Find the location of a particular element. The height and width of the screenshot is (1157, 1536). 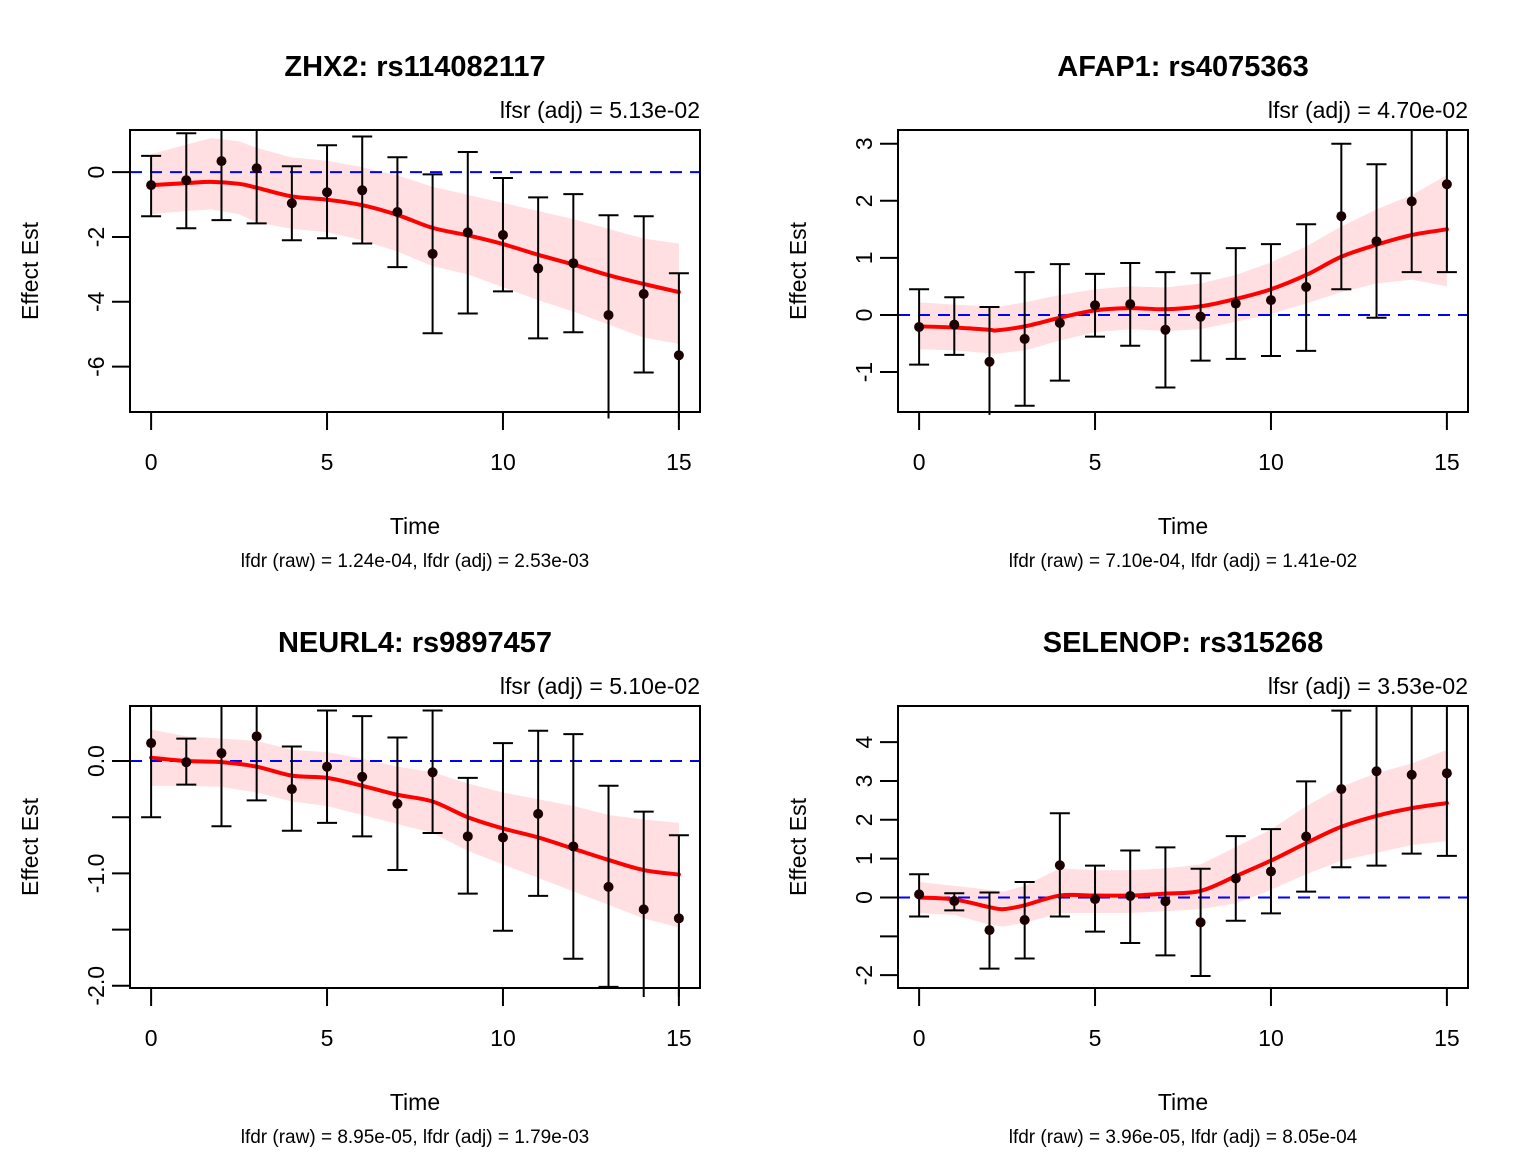

y-tick-label: -4 is located at coordinates (96, 301).